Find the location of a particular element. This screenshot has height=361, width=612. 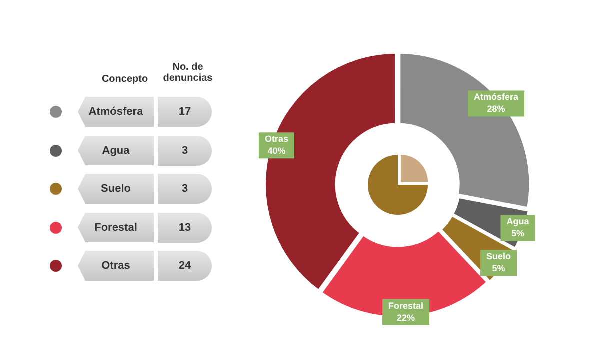

text: Concepto is located at coordinates (125, 79).